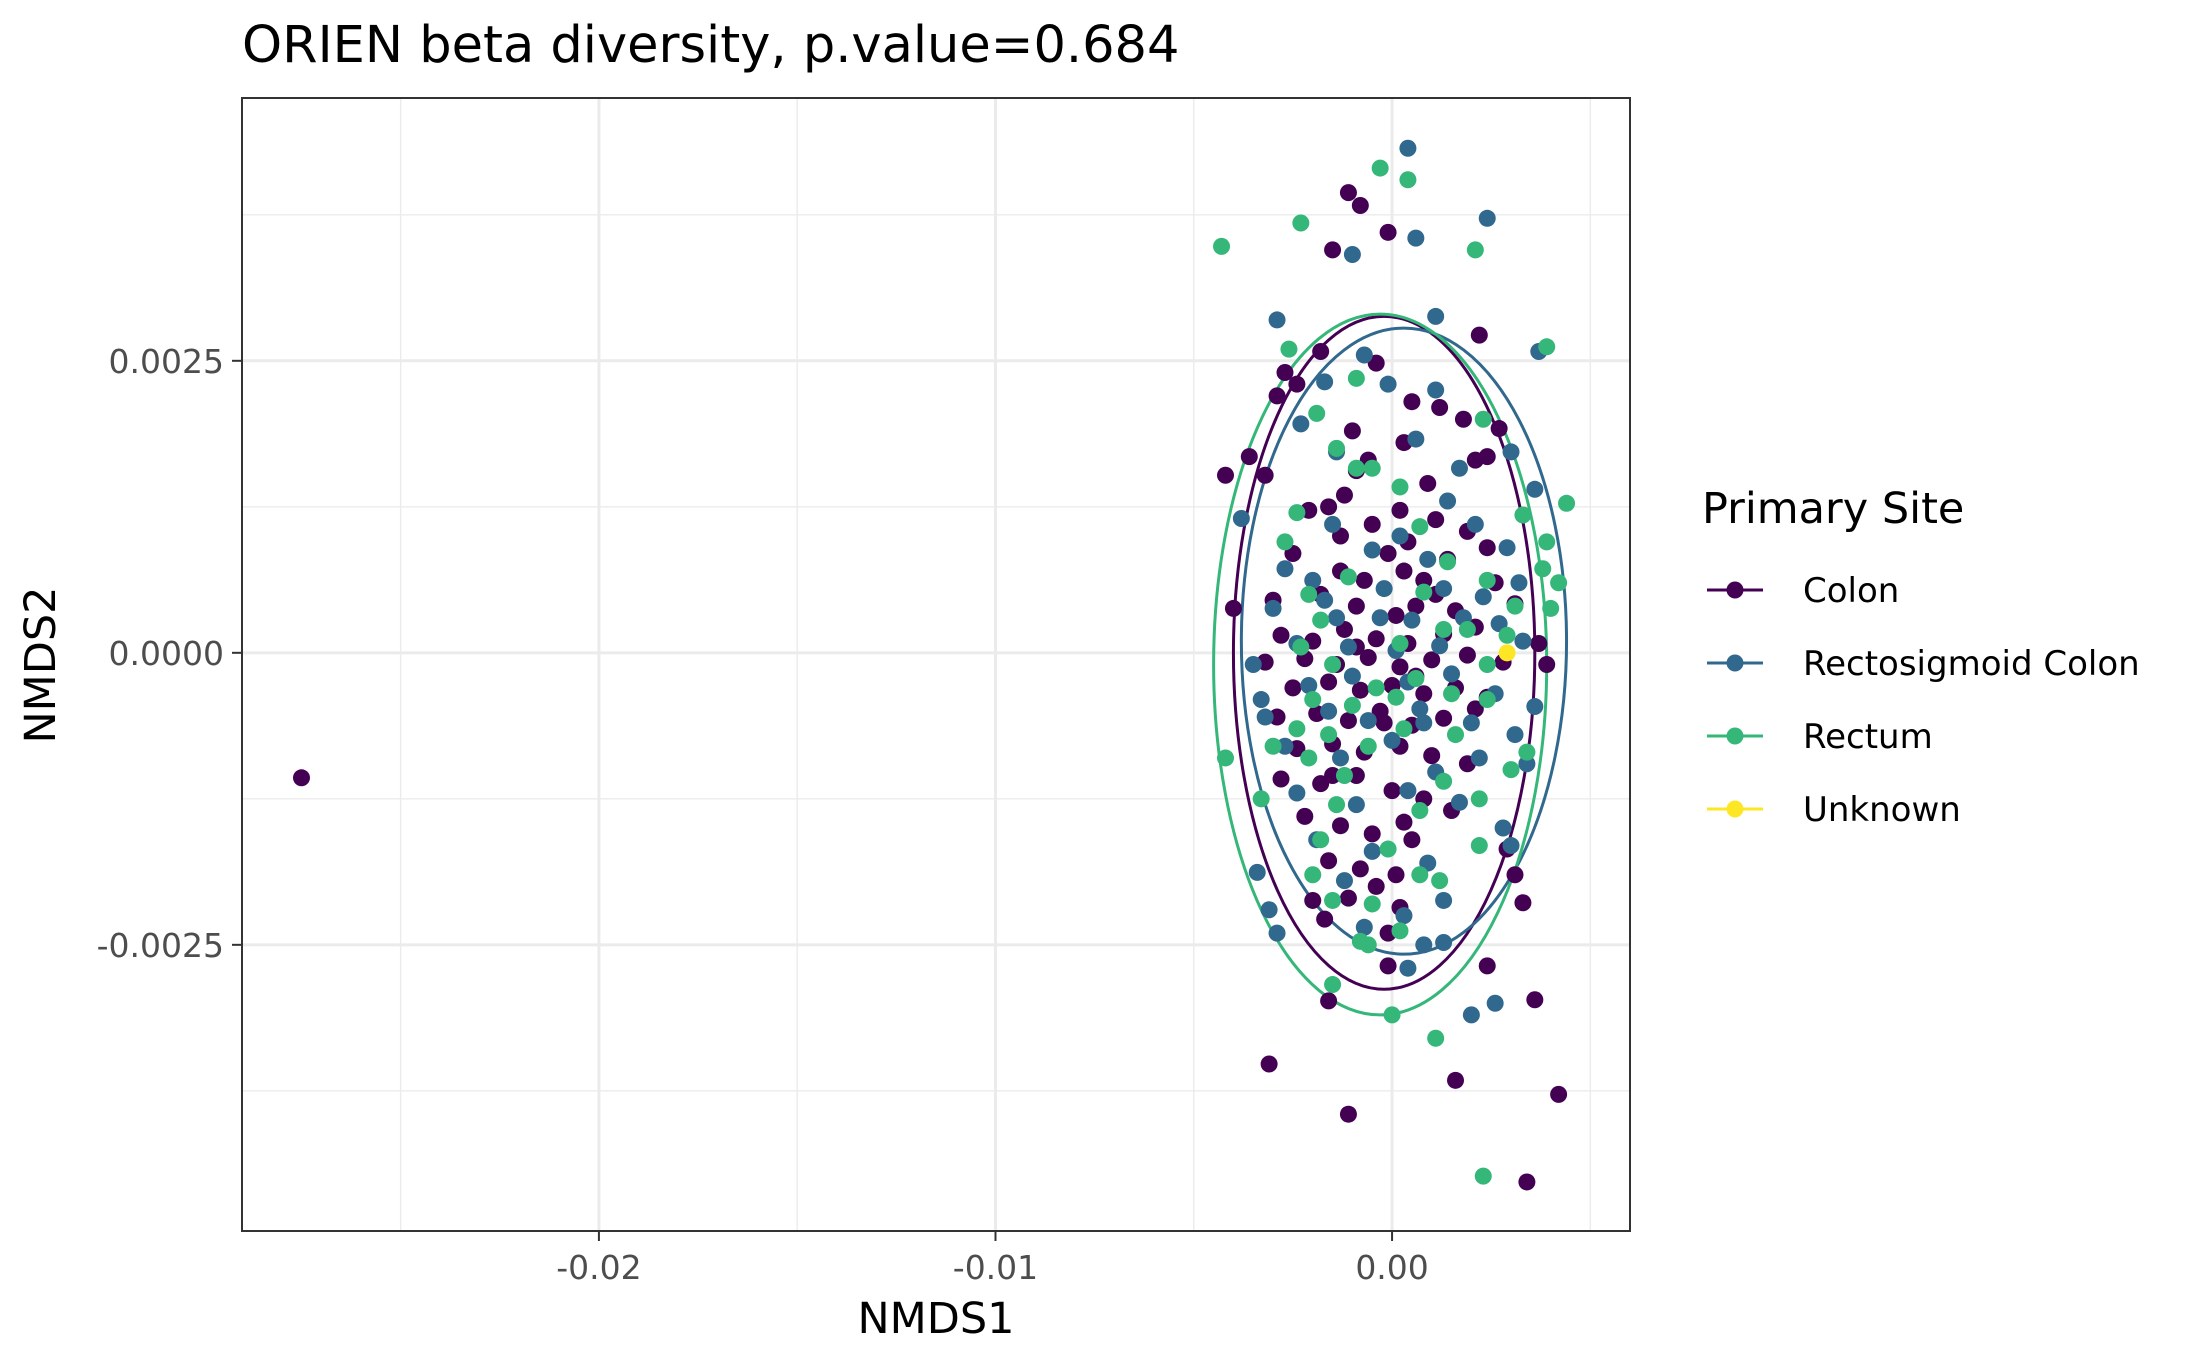 The height and width of the screenshot is (1355, 2187). Describe the element at coordinates (598, 1267) in the screenshot. I see `x-tick-label: -0.02` at that location.